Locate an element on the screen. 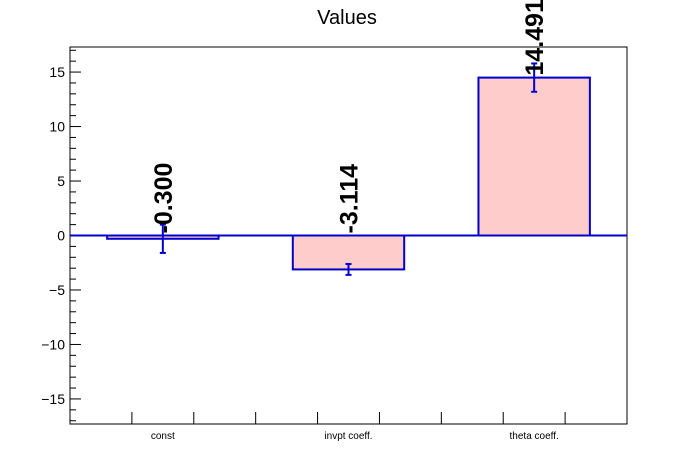  data-label: -0.300 is located at coordinates (164, 198).